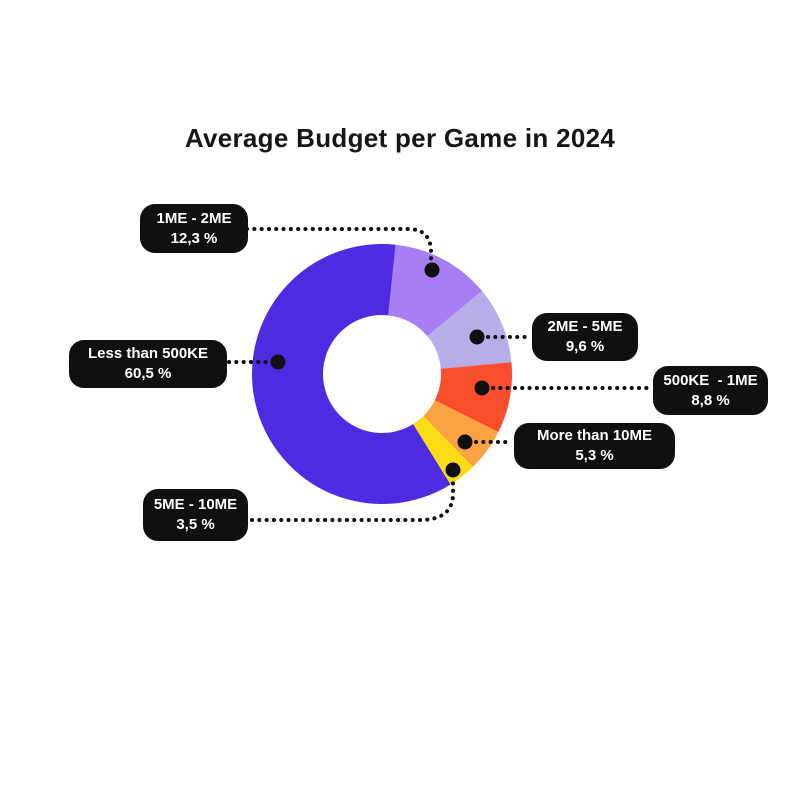 The image size is (800, 800). Describe the element at coordinates (594, 435) in the screenshot. I see `callout-label: More than 10ME` at that location.